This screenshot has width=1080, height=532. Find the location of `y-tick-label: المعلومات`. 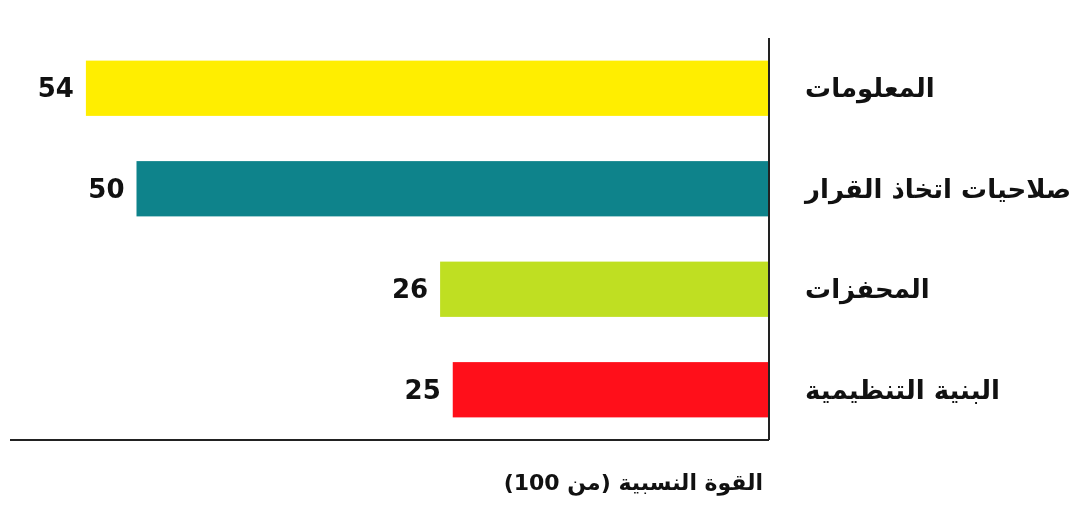

y-tick-label: المعلومات is located at coordinates (870, 89).